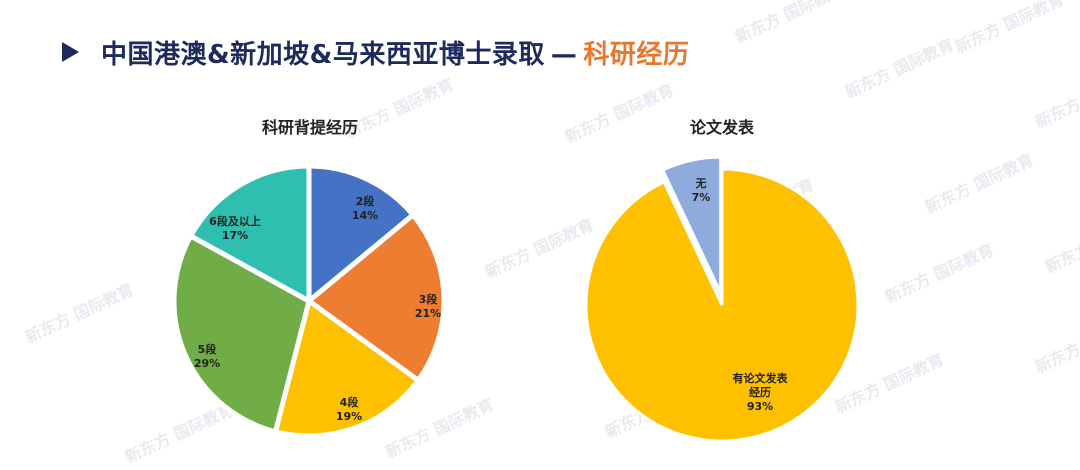 Image resolution: width=1080 pixels, height=470 pixels. Describe the element at coordinates (721, 127) in the screenshot. I see `chart-title-papers: 论文发表` at that location.